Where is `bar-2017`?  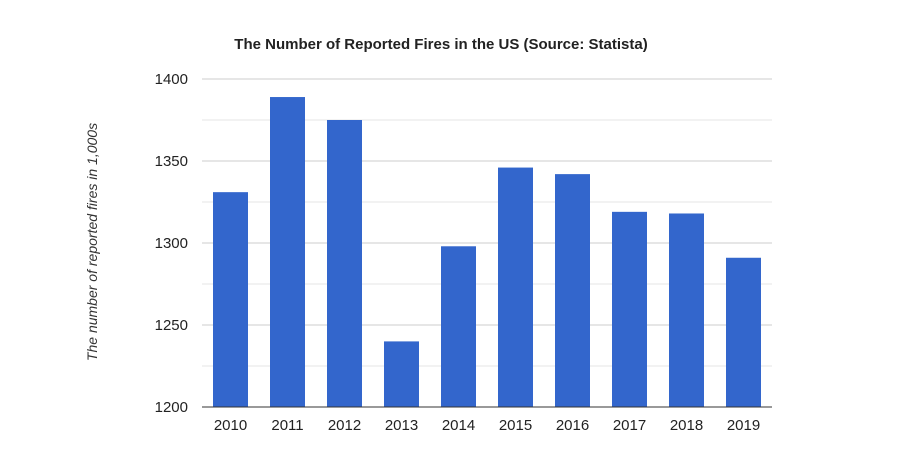 bar-2017 is located at coordinates (629, 309).